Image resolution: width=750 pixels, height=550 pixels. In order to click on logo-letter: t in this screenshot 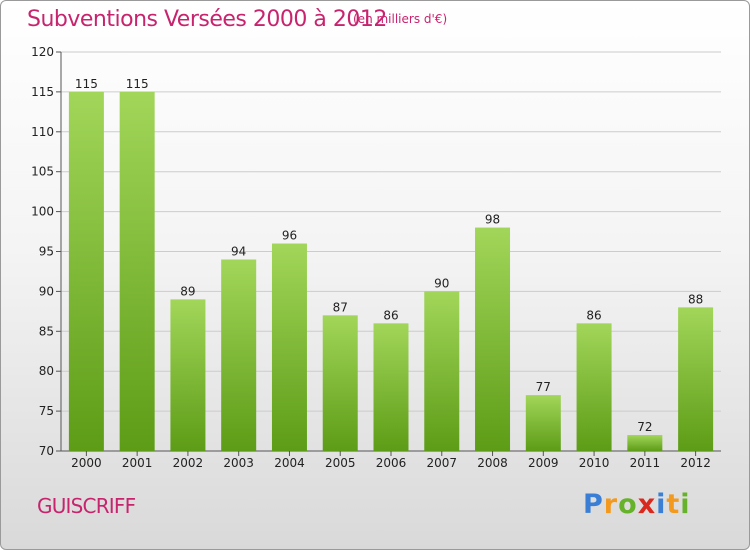, I will do `click(673, 504)`.